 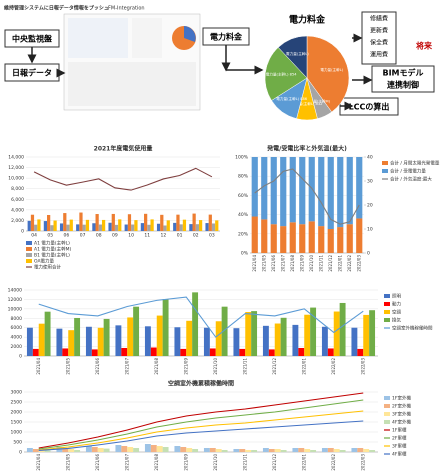 I want to click on line, so click(x=307, y=196).